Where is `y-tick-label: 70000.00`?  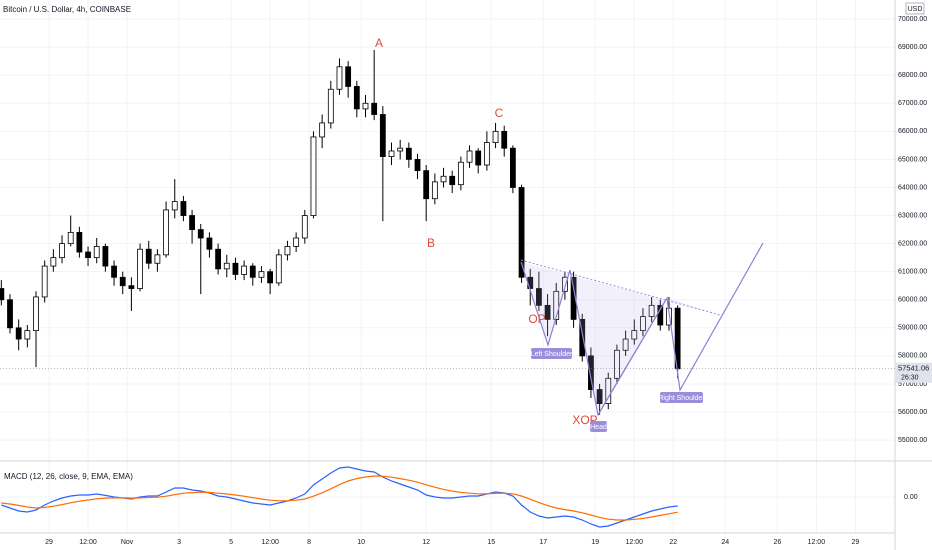
y-tick-label: 70000.00 is located at coordinates (912, 19).